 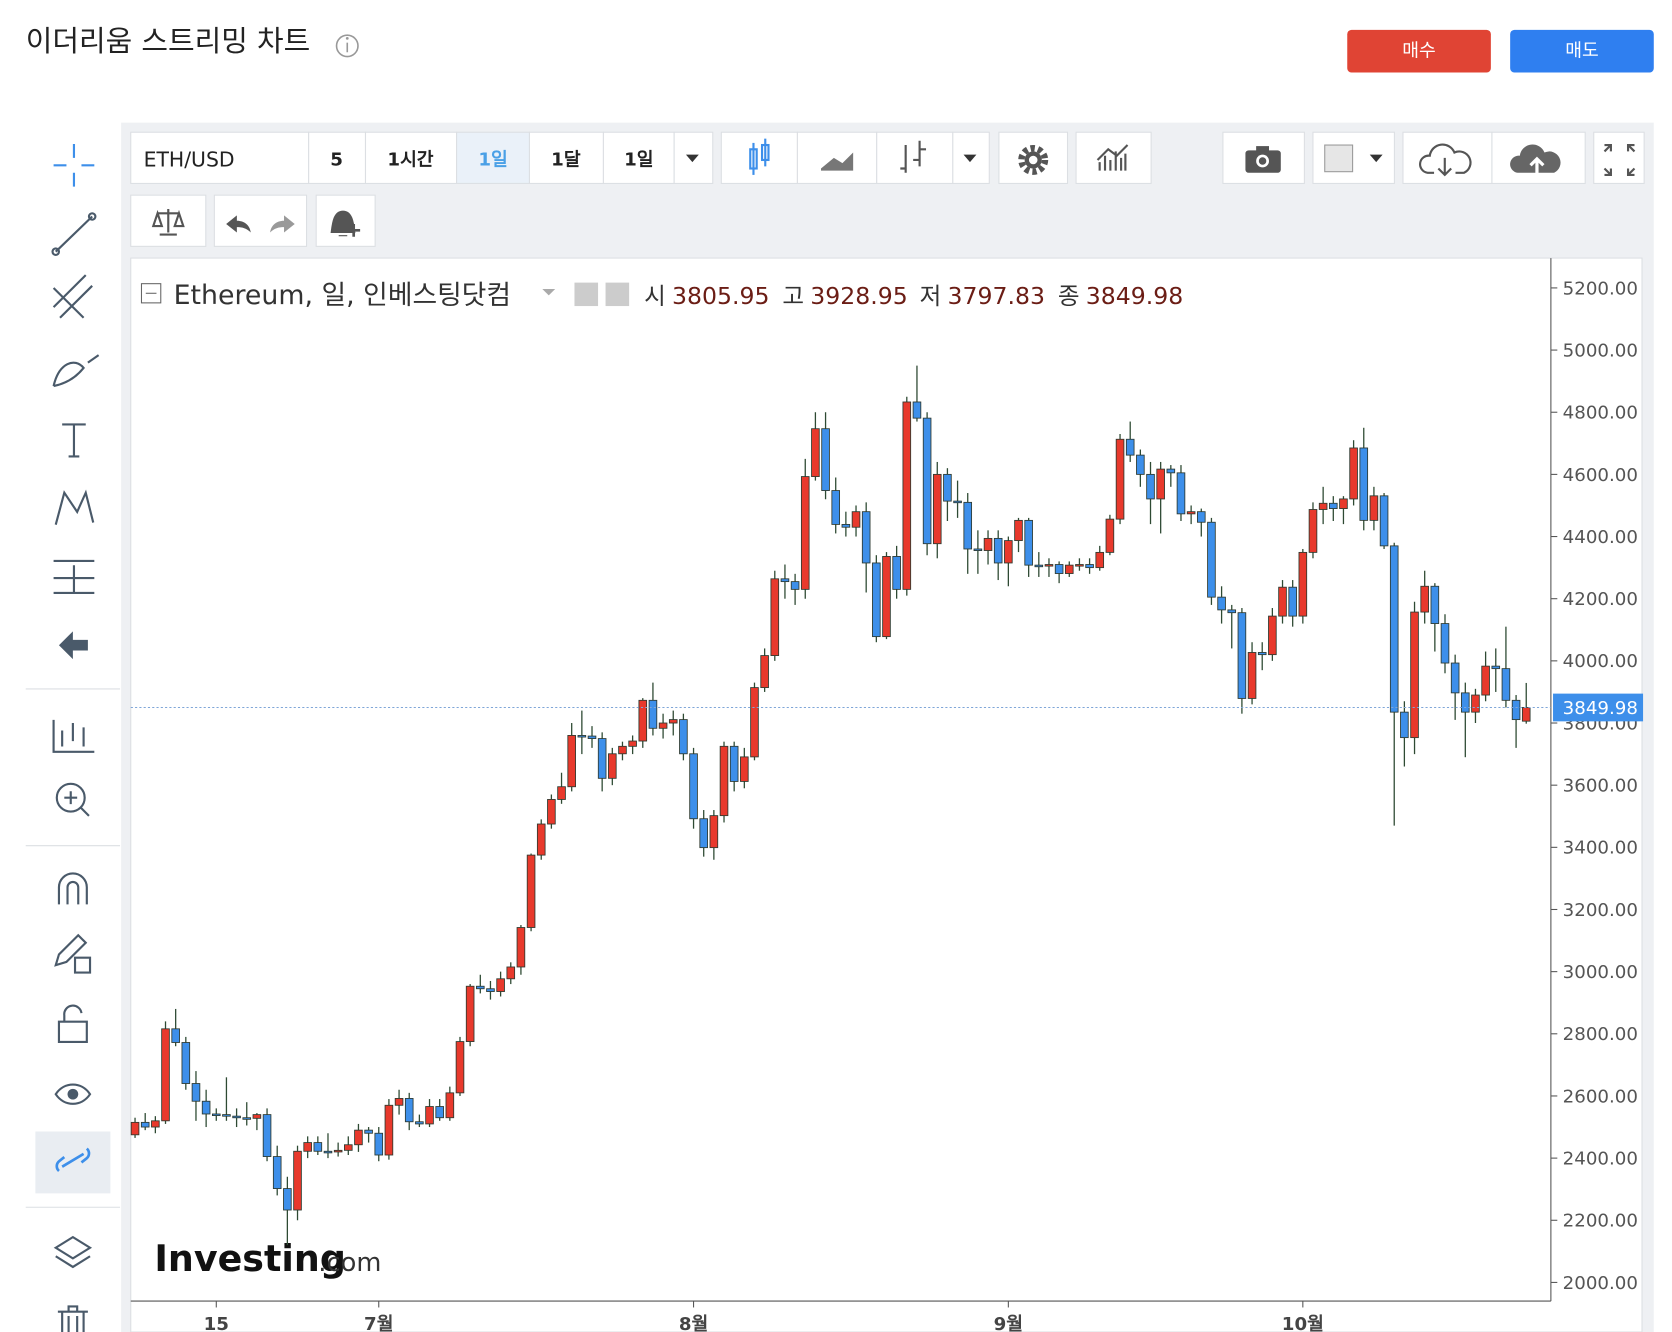 What do you see at coordinates (73, 645) in the screenshot?
I see `back-tool` at bounding box center [73, 645].